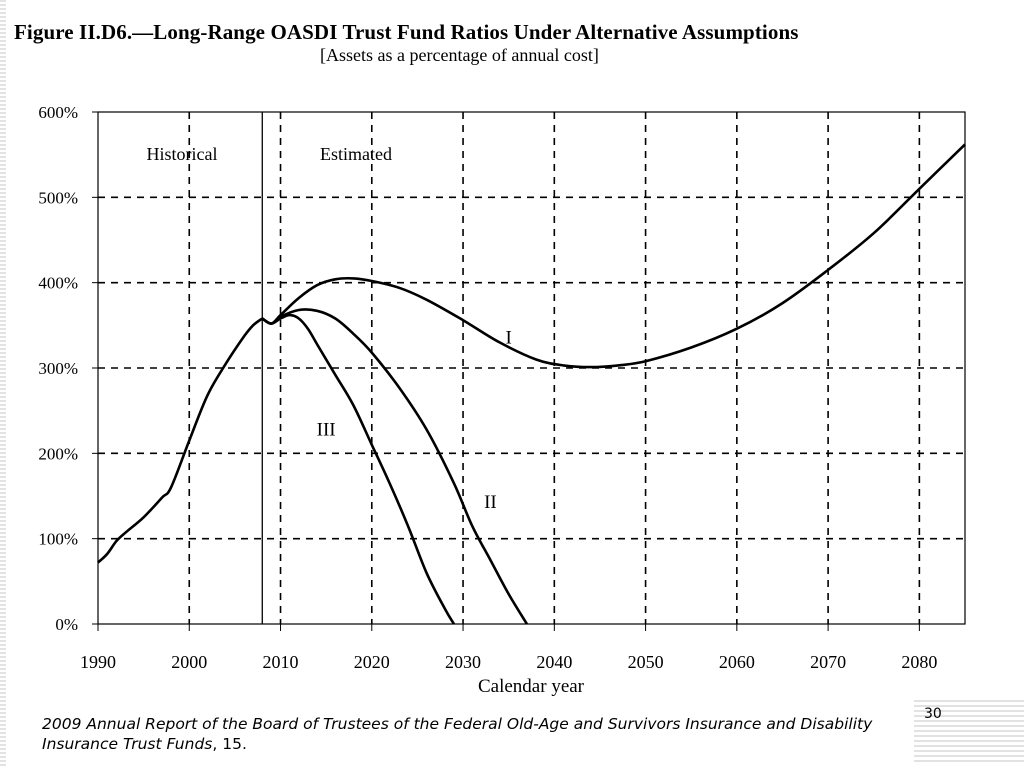  I want to click on x-tick-label: 2010, so click(281, 662).